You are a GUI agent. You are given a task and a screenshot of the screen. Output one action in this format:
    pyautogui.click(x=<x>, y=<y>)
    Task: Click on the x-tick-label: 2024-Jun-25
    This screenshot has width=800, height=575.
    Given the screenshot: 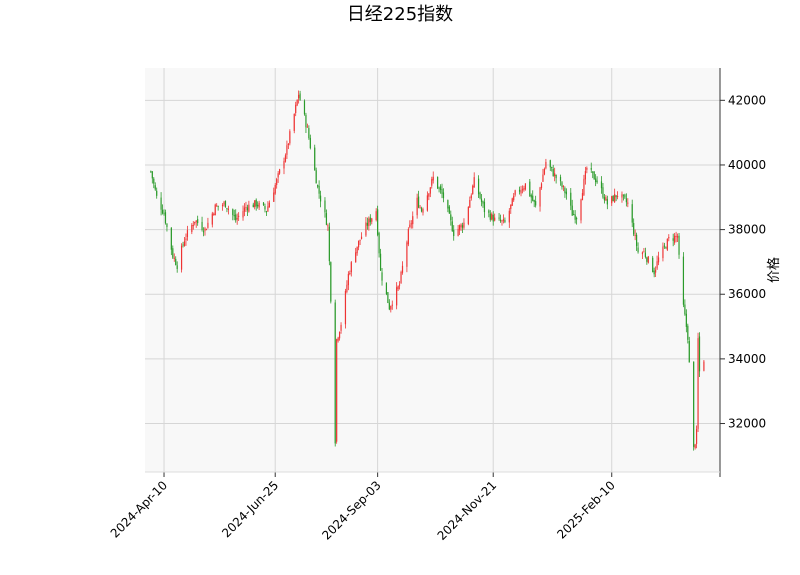 What is the action you would take?
    pyautogui.click(x=250, y=509)
    